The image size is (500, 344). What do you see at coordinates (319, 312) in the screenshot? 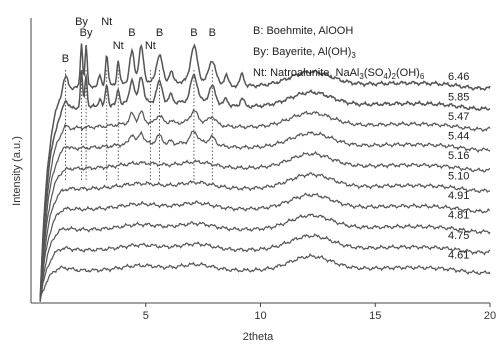
I see `x-ticks: 5 10 15 20` at bounding box center [319, 312].